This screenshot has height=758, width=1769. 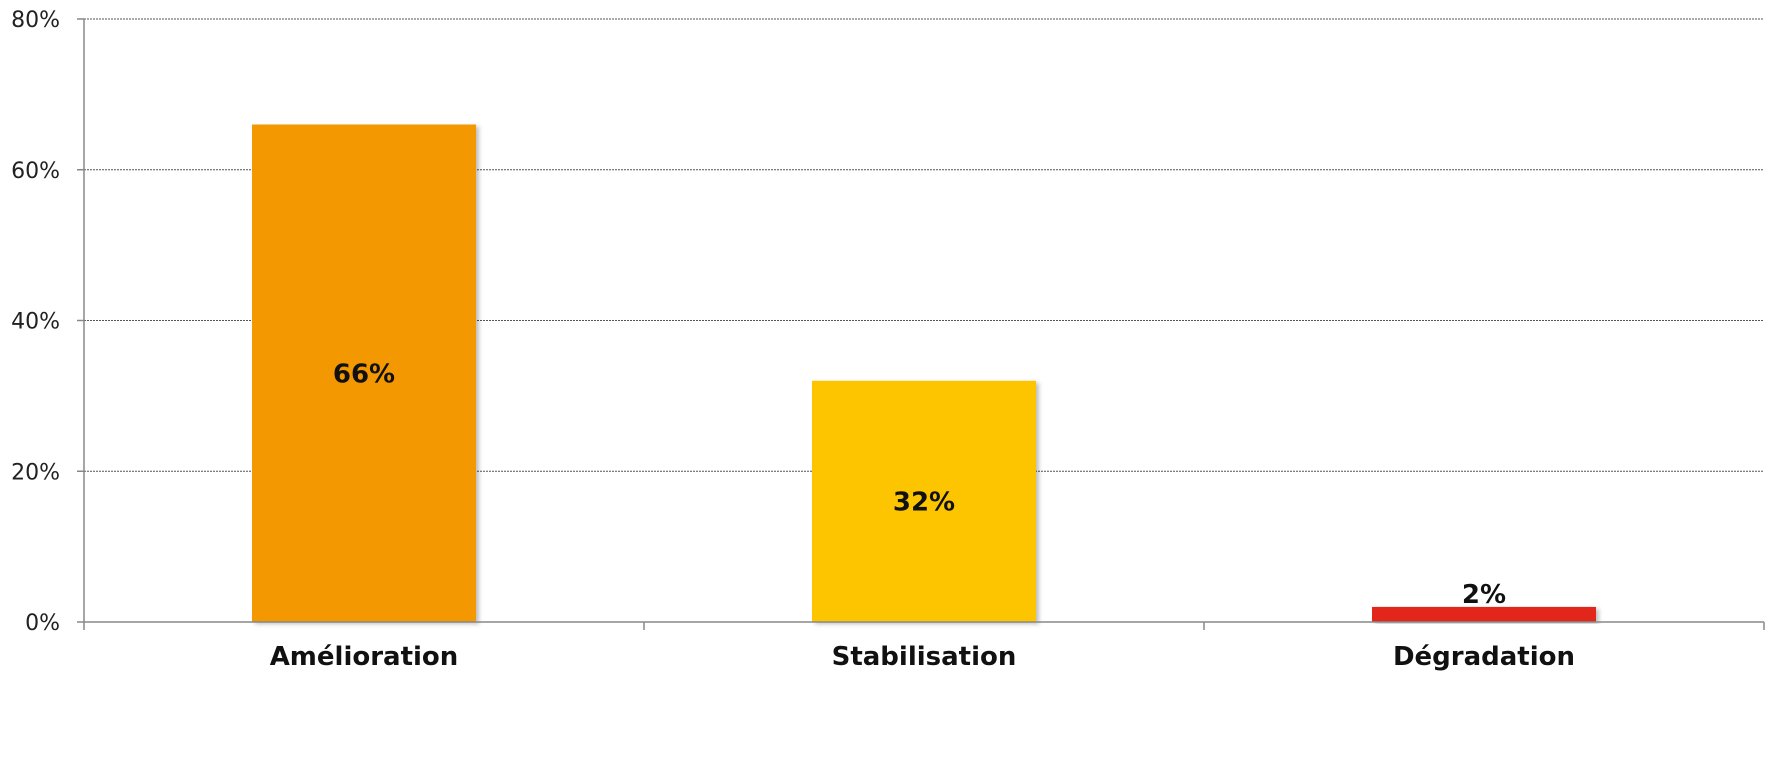 What do you see at coordinates (35, 171) in the screenshot?
I see `y-tick-label: 60%` at bounding box center [35, 171].